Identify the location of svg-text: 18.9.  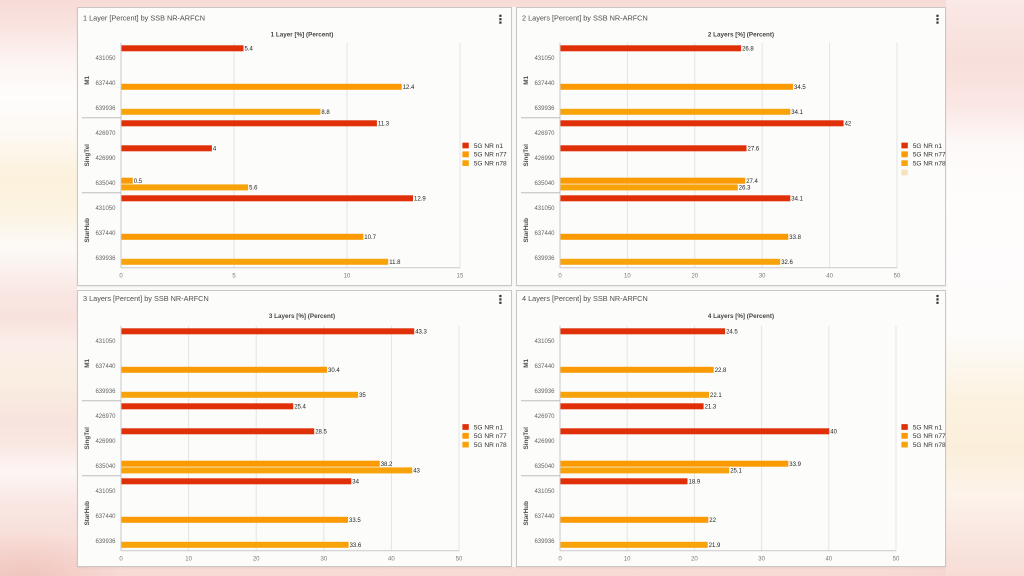
(695, 483).